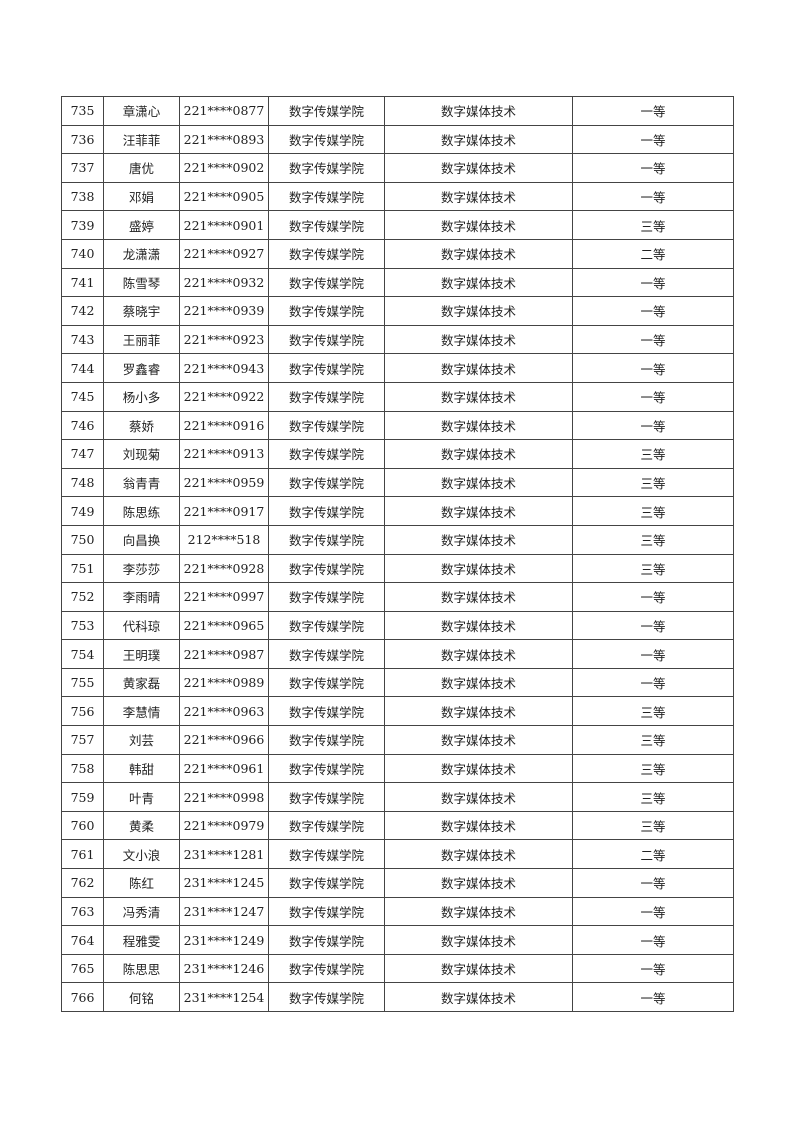 This screenshot has width=793, height=1122. I want to click on student-name-cell: 杨小多, so click(141, 396).